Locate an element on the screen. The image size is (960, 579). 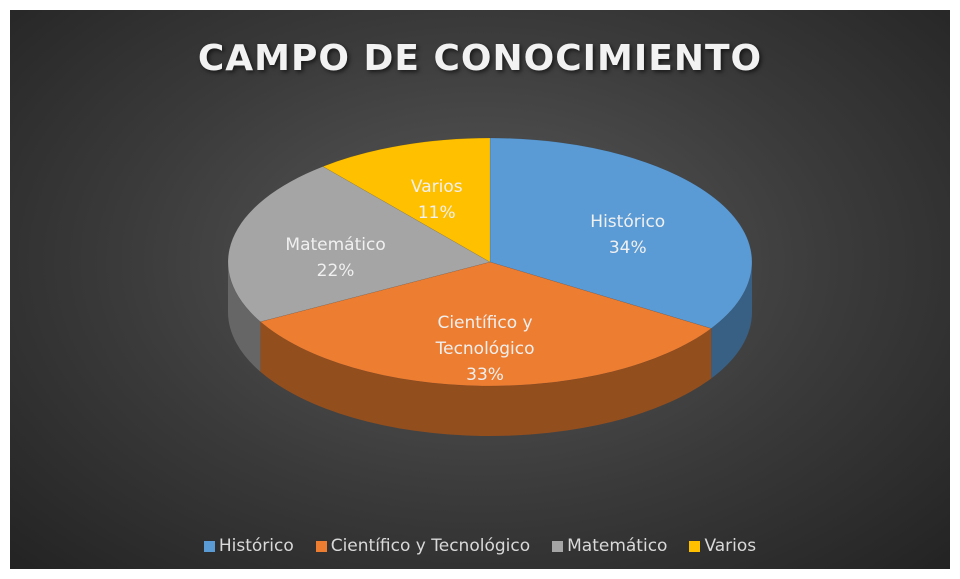
data-label-name: Histórico is located at coordinates (628, 221).